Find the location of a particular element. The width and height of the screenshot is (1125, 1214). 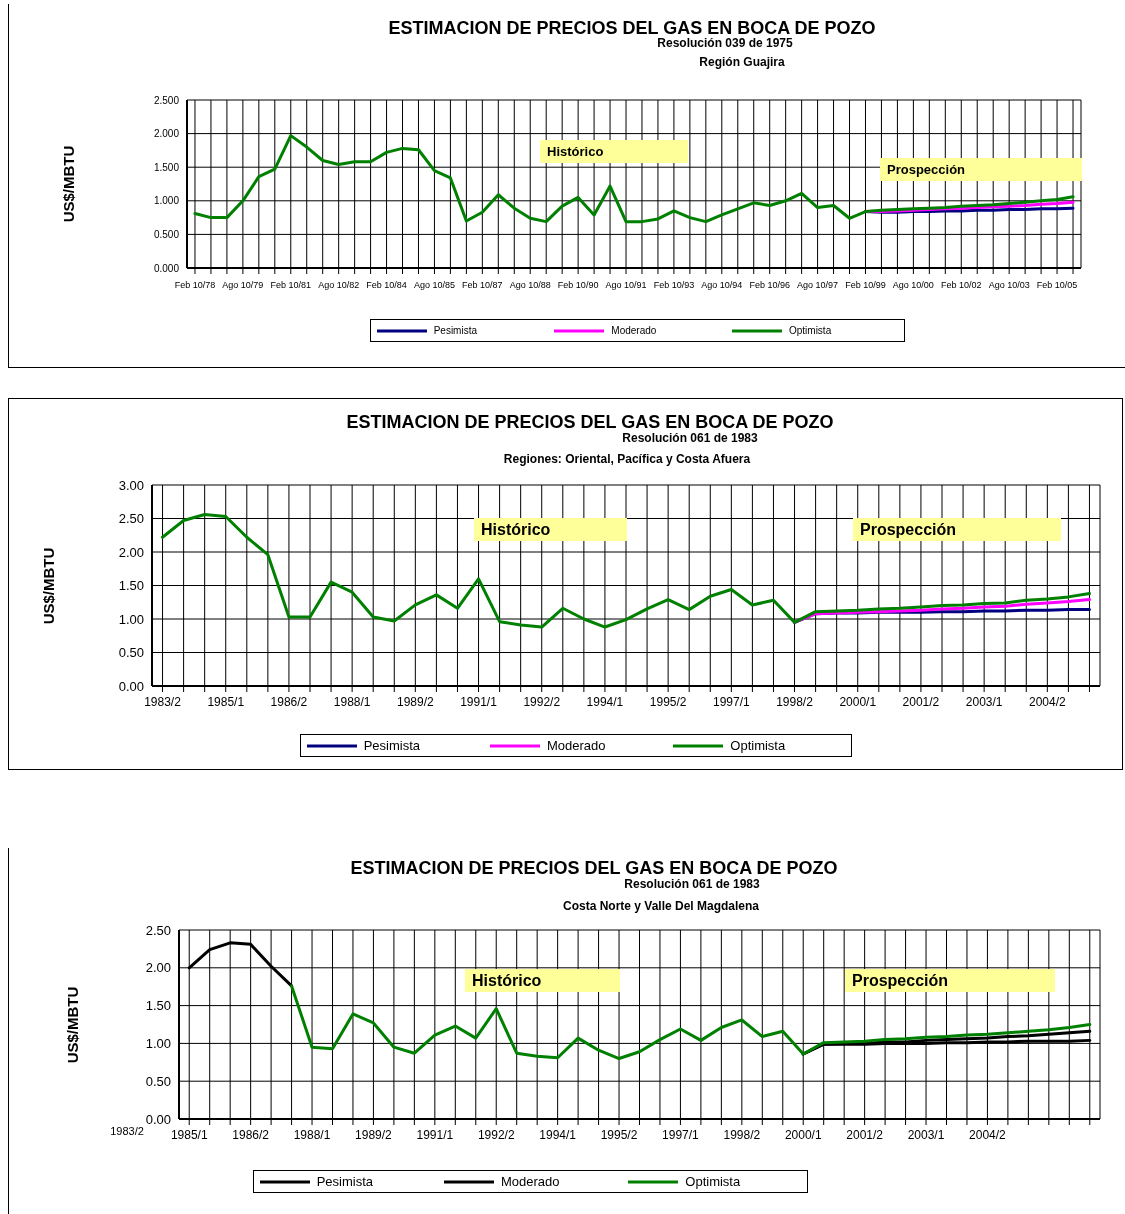

x-tick-label: Ago 10/85 is located at coordinates (434, 285).